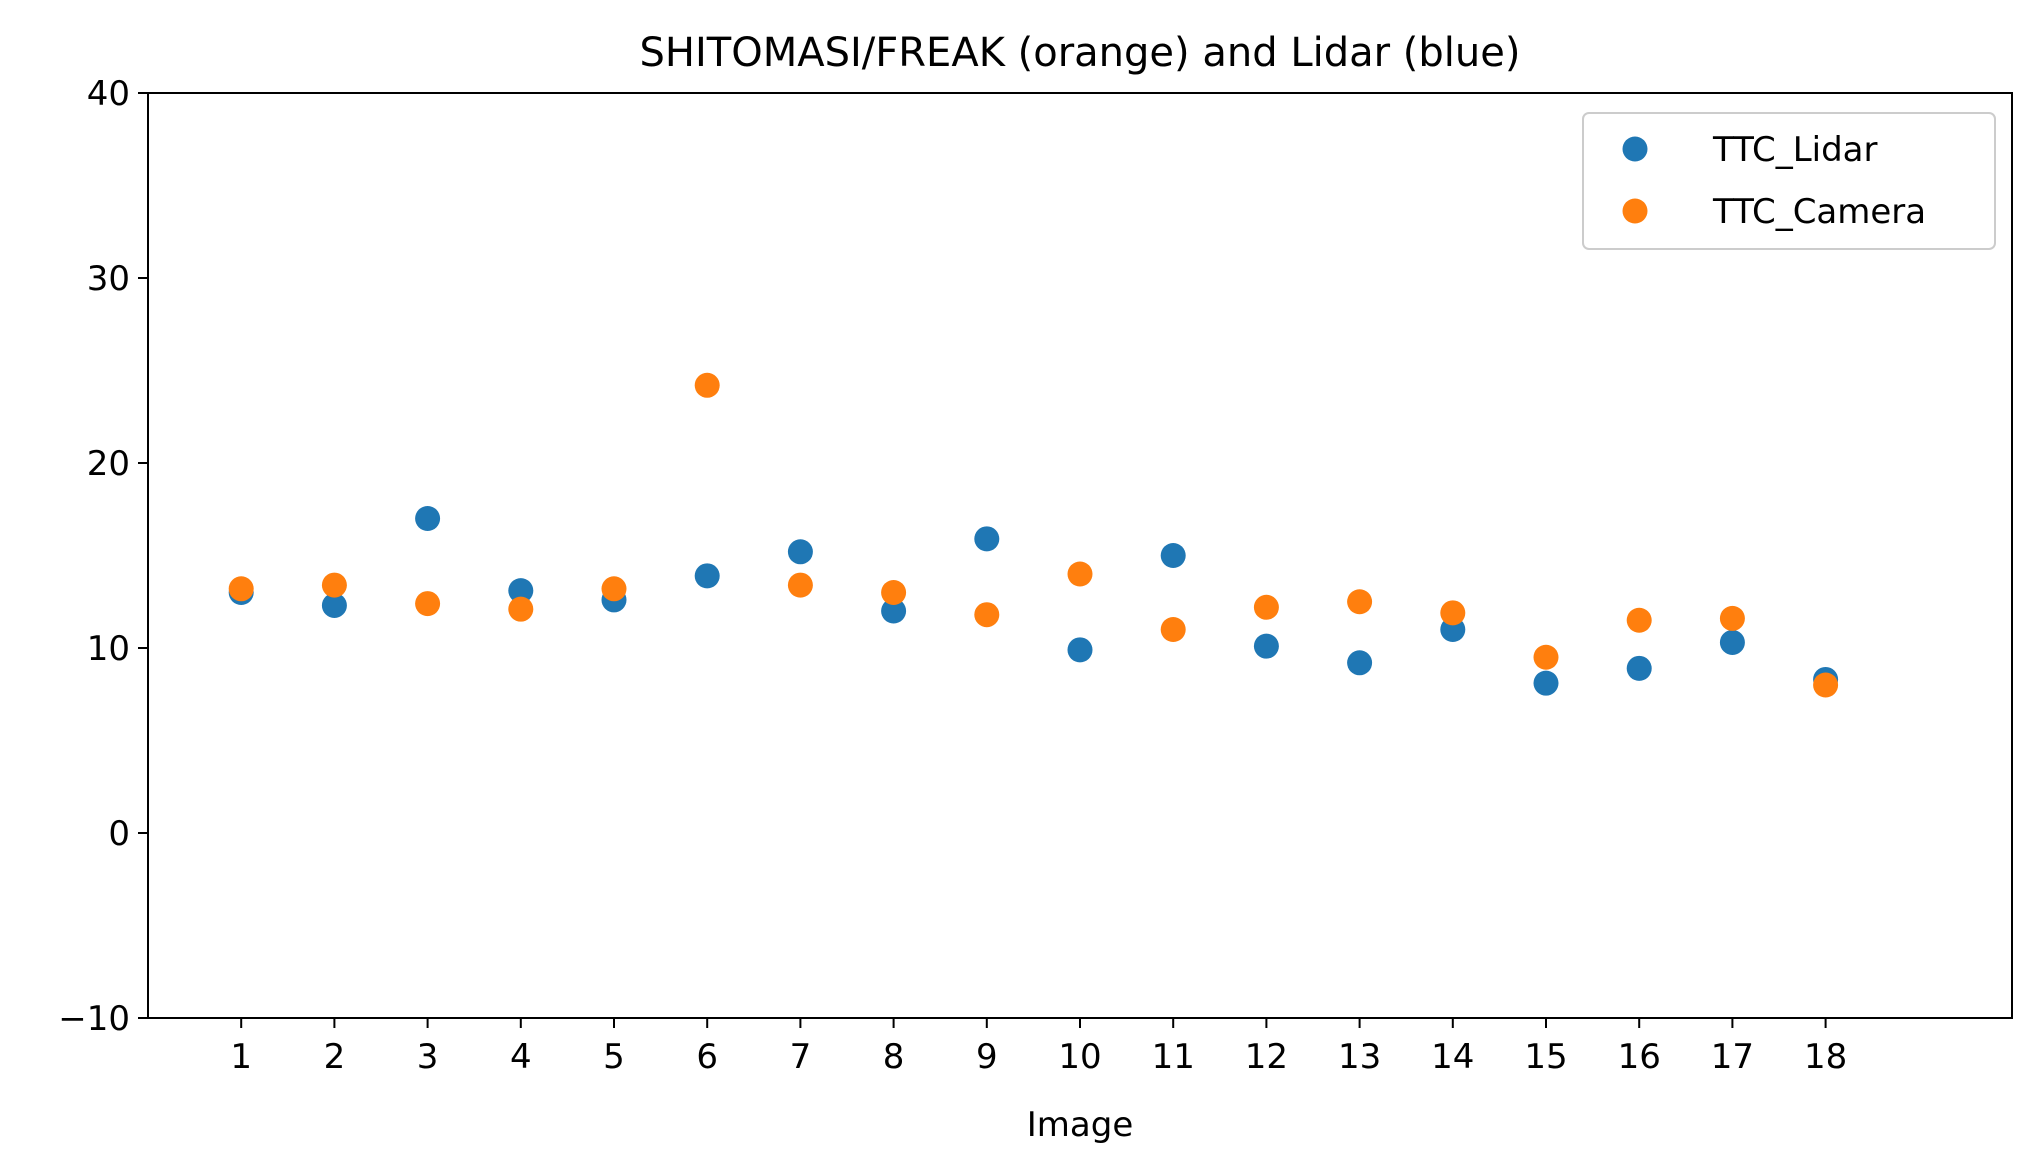 The image size is (2037, 1172). I want to click on x-tick-label: 7, so click(801, 1057).